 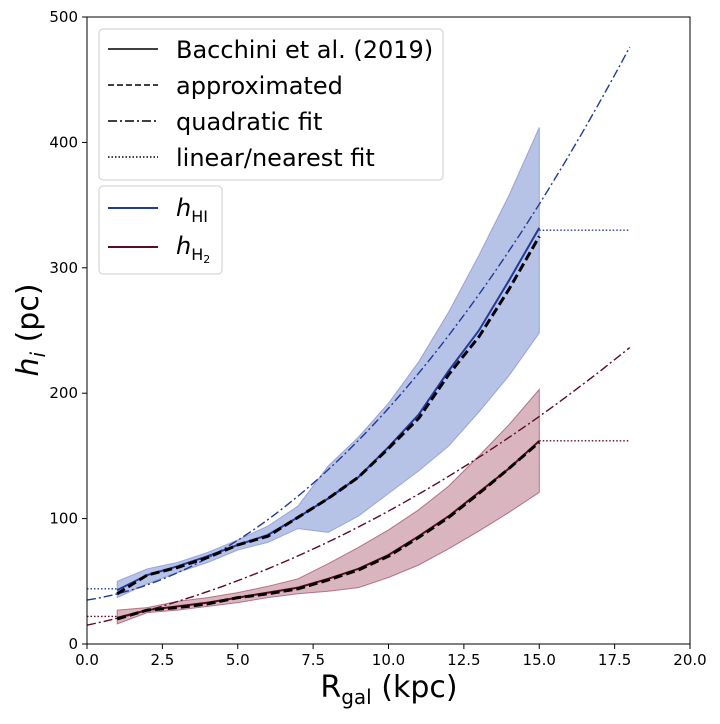 What do you see at coordinates (259, 86) in the screenshot?
I see `legend-approximated-label: approximated` at bounding box center [259, 86].